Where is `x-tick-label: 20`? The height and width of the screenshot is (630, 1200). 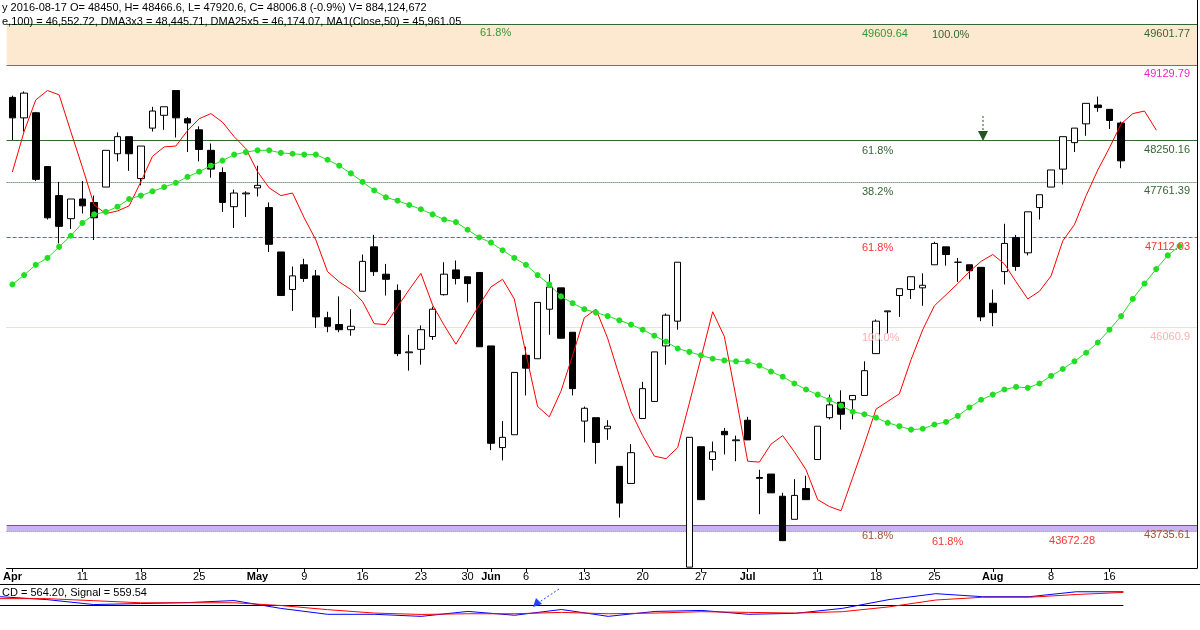 x-tick-label: 20 is located at coordinates (642, 575).